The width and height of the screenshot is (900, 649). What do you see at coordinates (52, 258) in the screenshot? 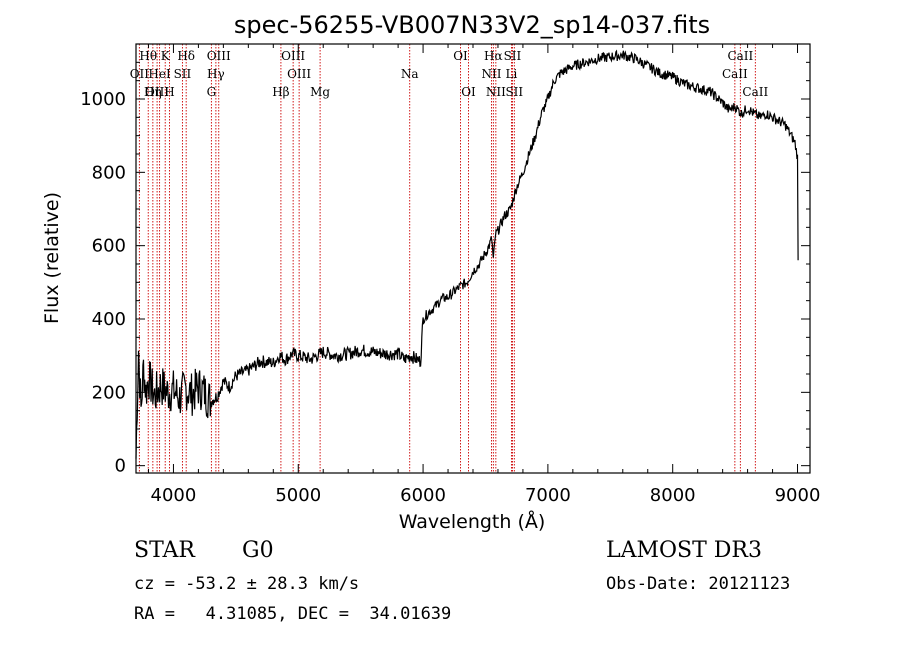
I see `y-axis-label: Flux (relative)` at bounding box center [52, 258].